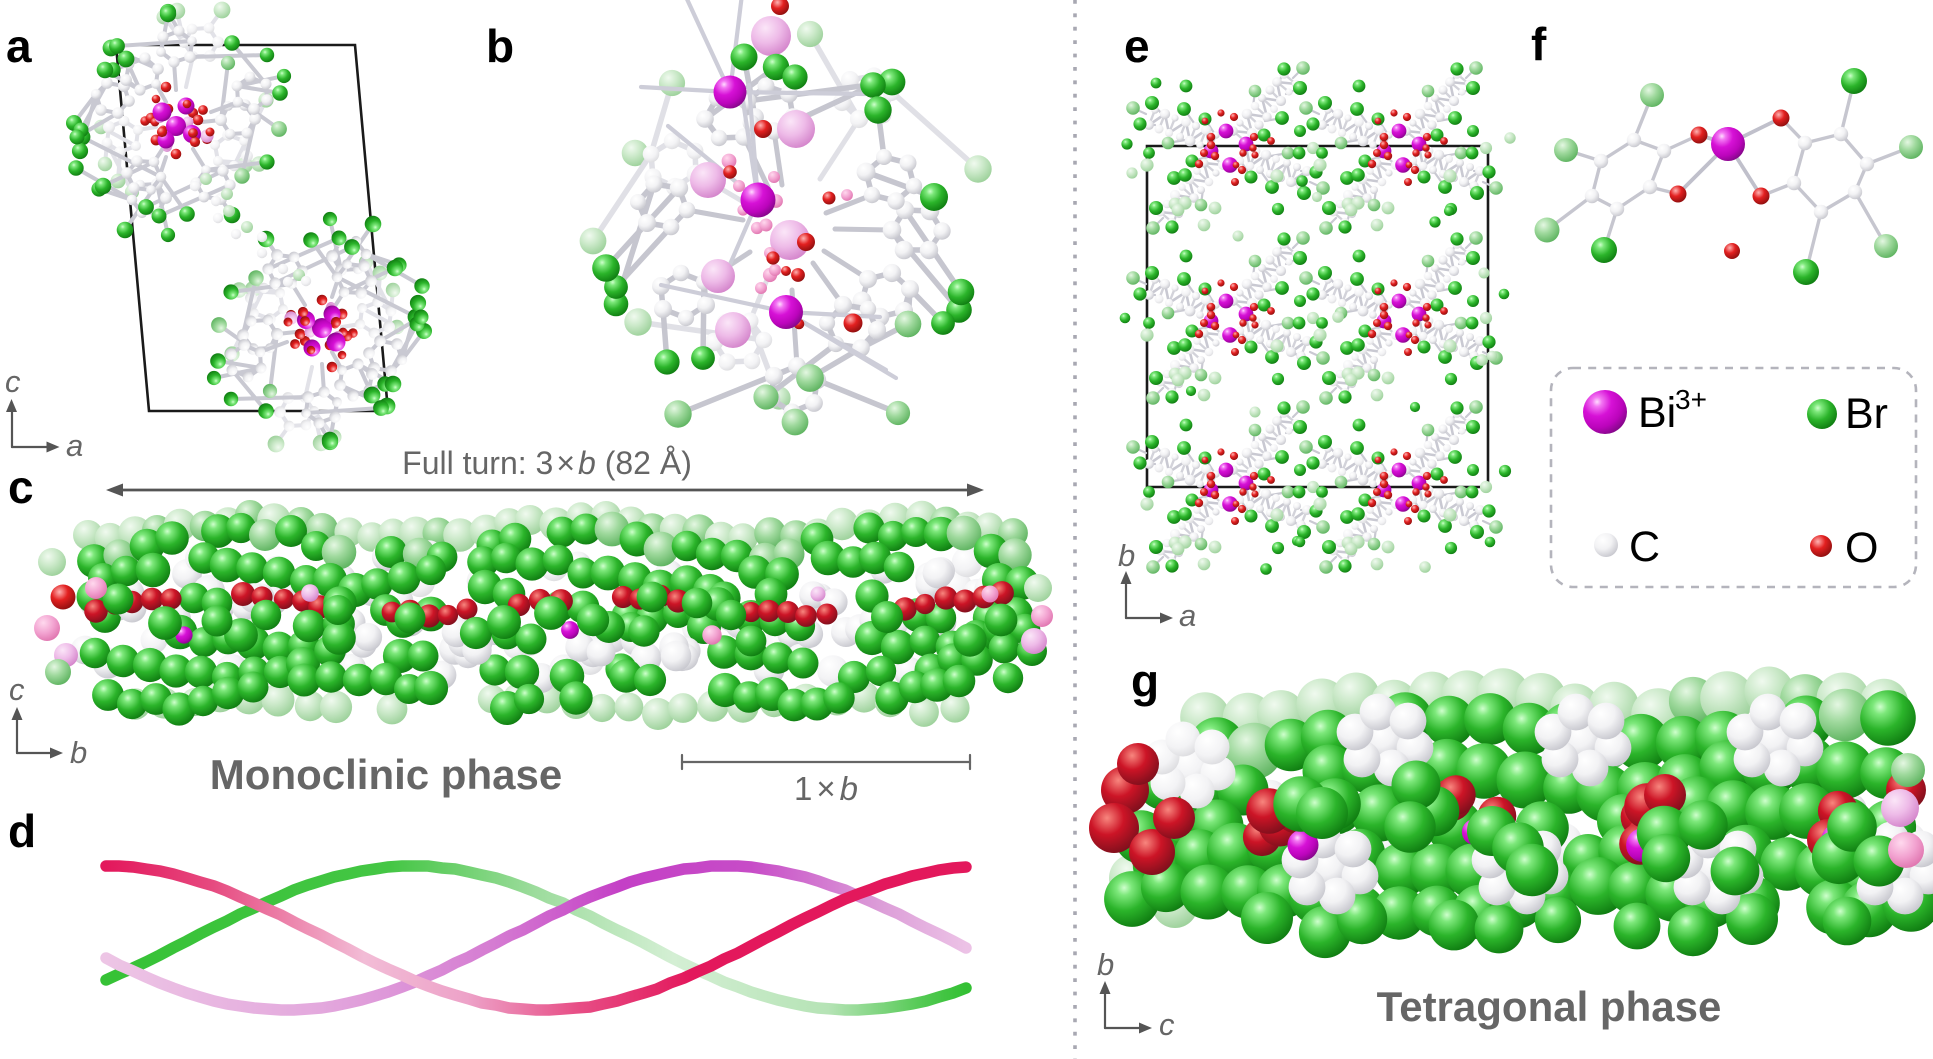 The image size is (1933, 1059). I want to click on svg-text: O, so click(1861, 548).